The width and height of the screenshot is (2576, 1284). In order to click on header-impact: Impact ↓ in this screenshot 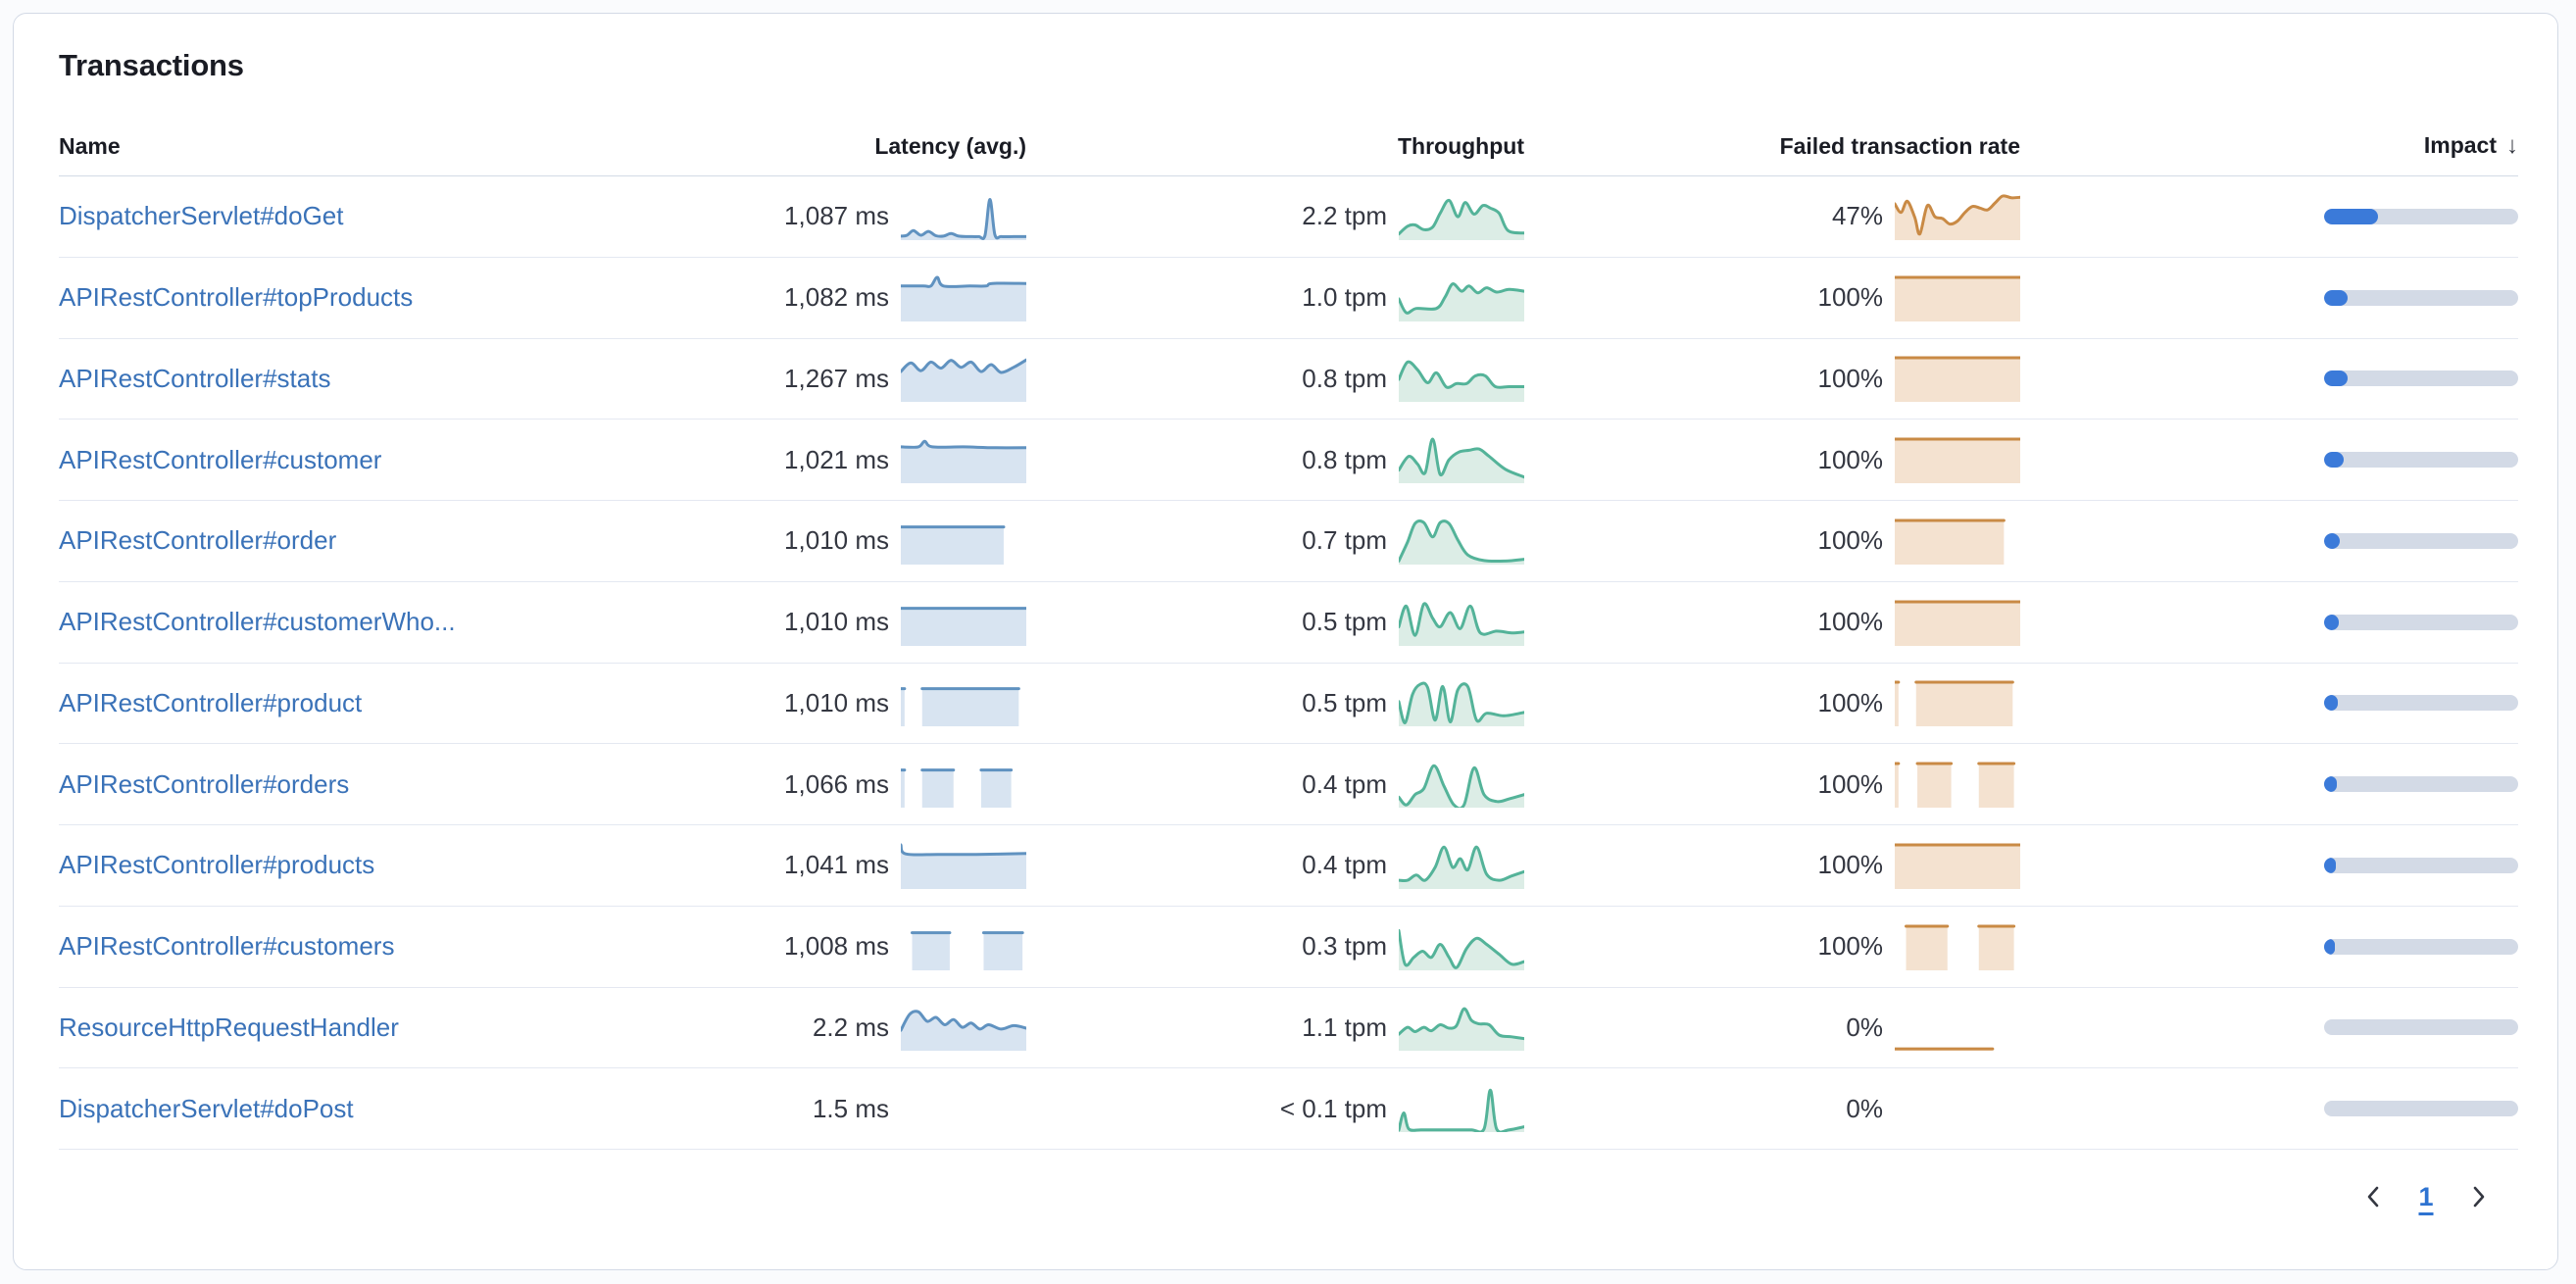, I will do `click(2269, 146)`.